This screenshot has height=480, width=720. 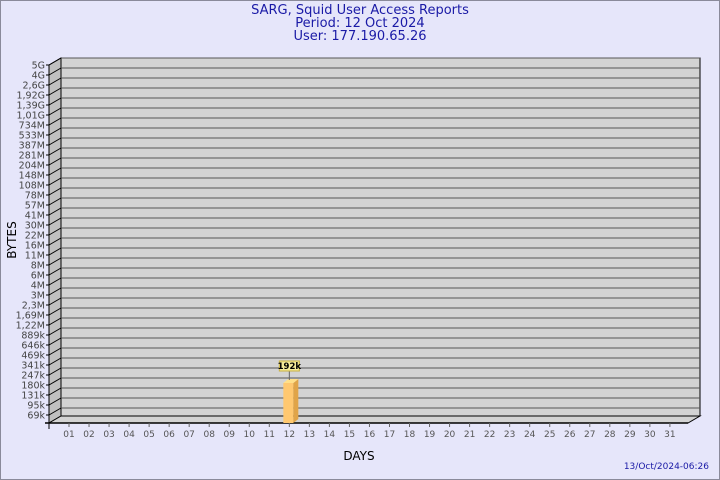 What do you see at coordinates (32, 146) in the screenshot?
I see `y-tick-label: 387M` at bounding box center [32, 146].